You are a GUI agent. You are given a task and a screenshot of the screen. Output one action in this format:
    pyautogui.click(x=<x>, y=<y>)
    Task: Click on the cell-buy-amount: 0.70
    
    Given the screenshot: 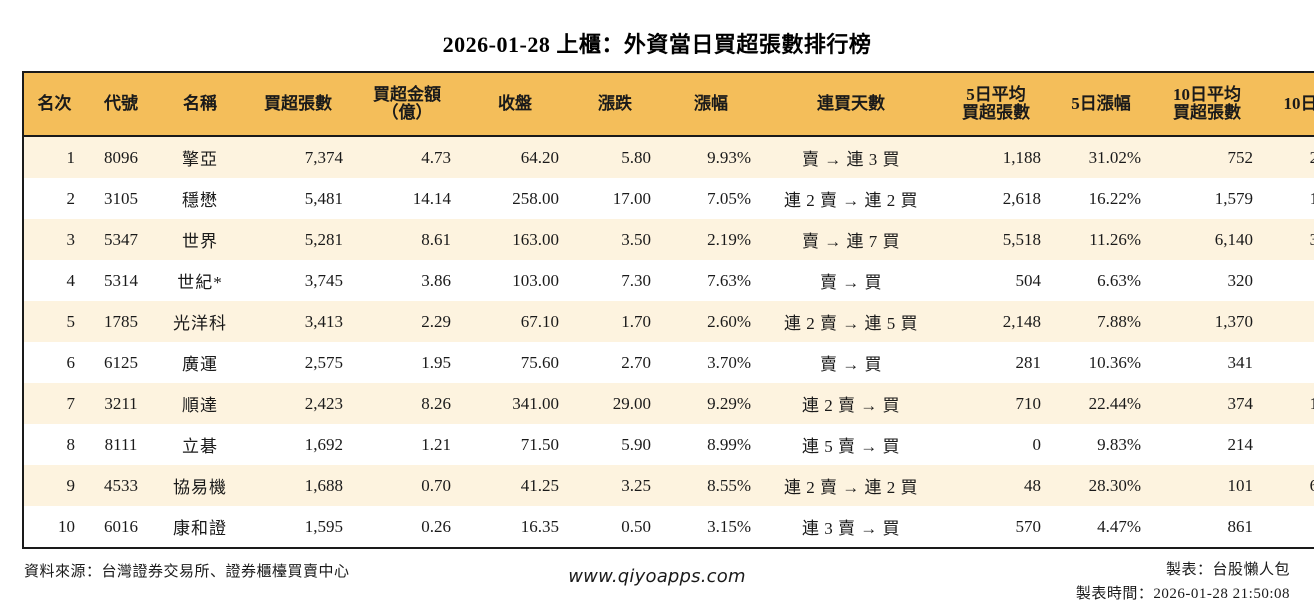 What is the action you would take?
    pyautogui.click(x=407, y=485)
    